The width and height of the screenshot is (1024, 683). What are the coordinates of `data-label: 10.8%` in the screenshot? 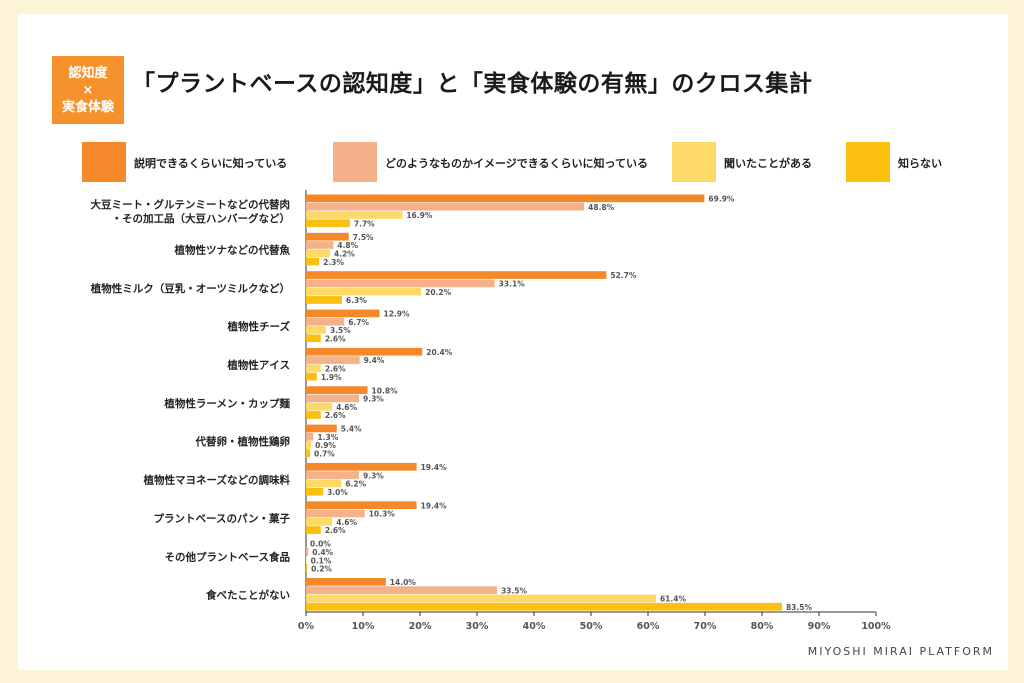 It's located at (385, 390).